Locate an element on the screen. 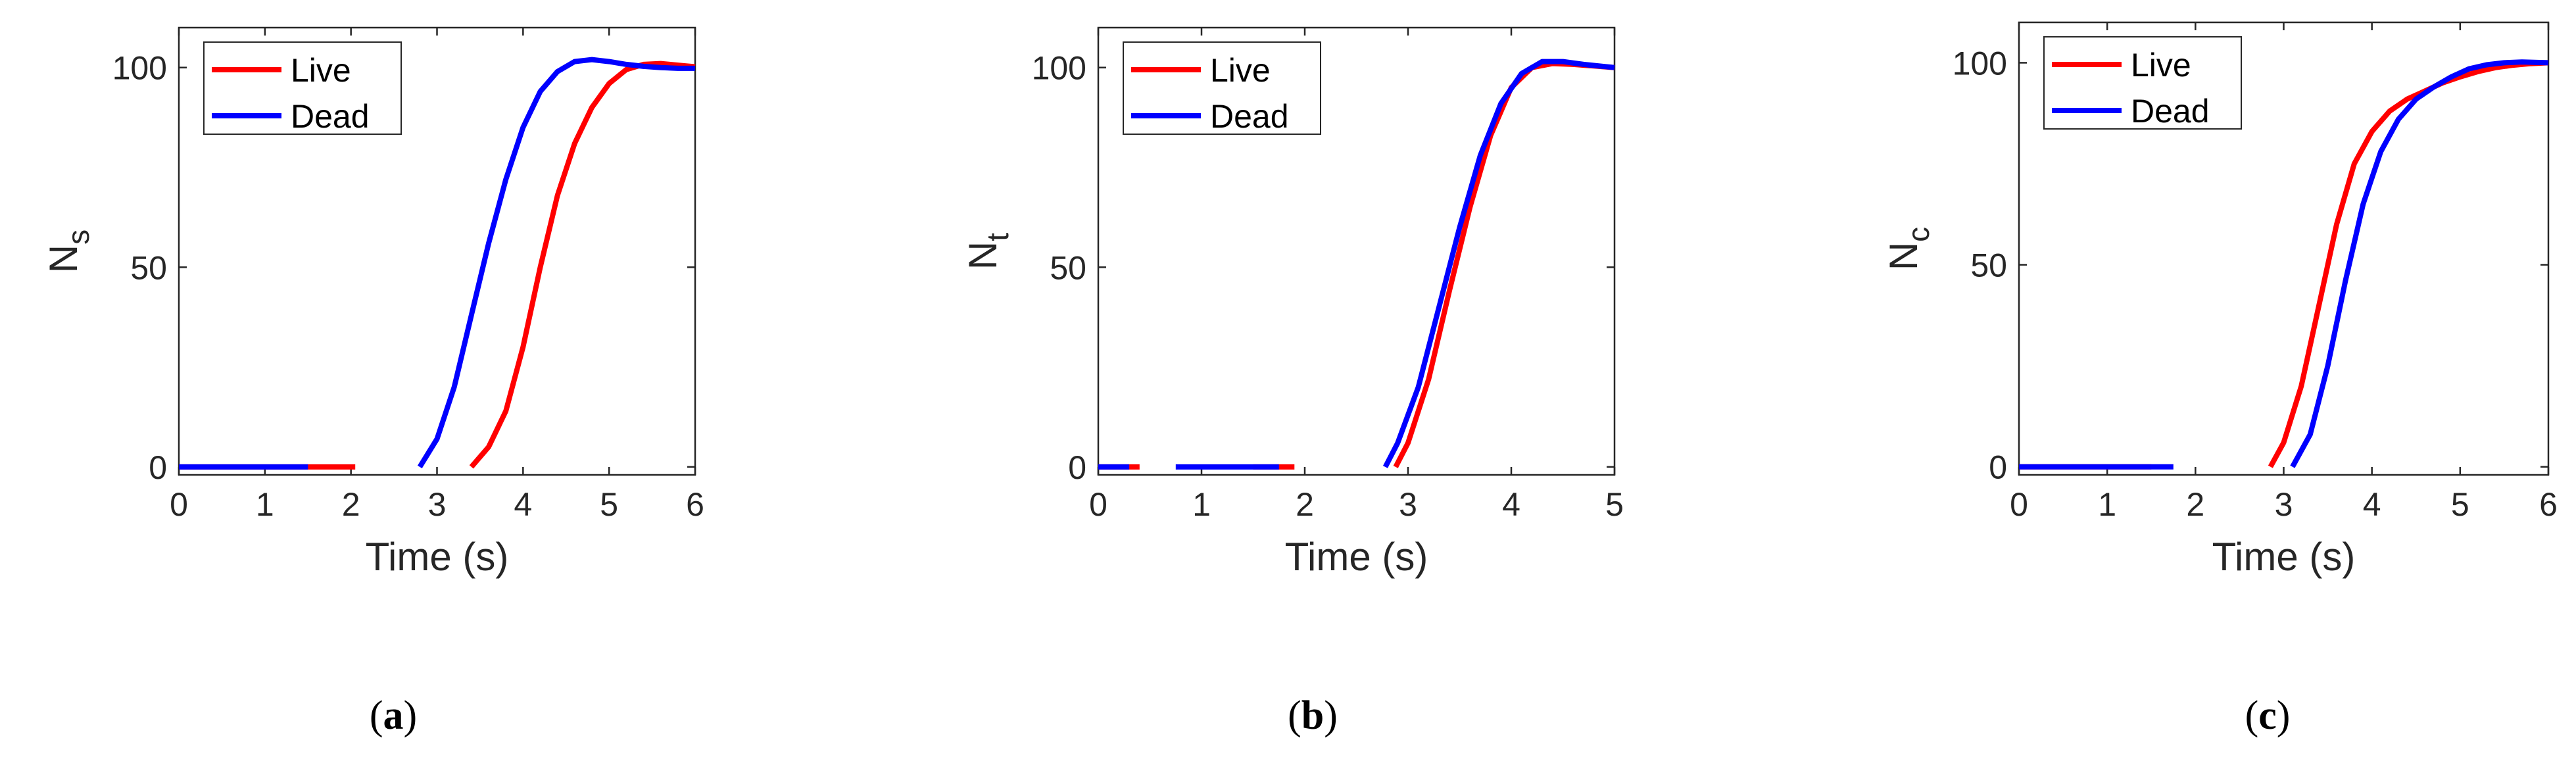 This screenshot has height=761, width=2576. y-axis-label: Ns is located at coordinates (68, 251).